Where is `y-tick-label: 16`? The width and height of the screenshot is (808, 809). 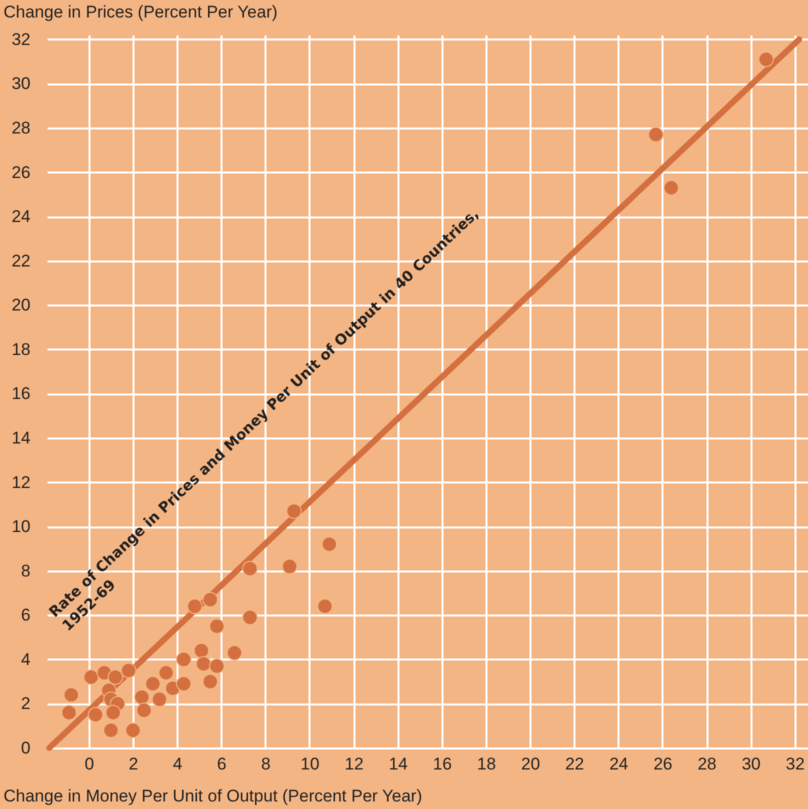
y-tick-label: 16 is located at coordinates (21, 394).